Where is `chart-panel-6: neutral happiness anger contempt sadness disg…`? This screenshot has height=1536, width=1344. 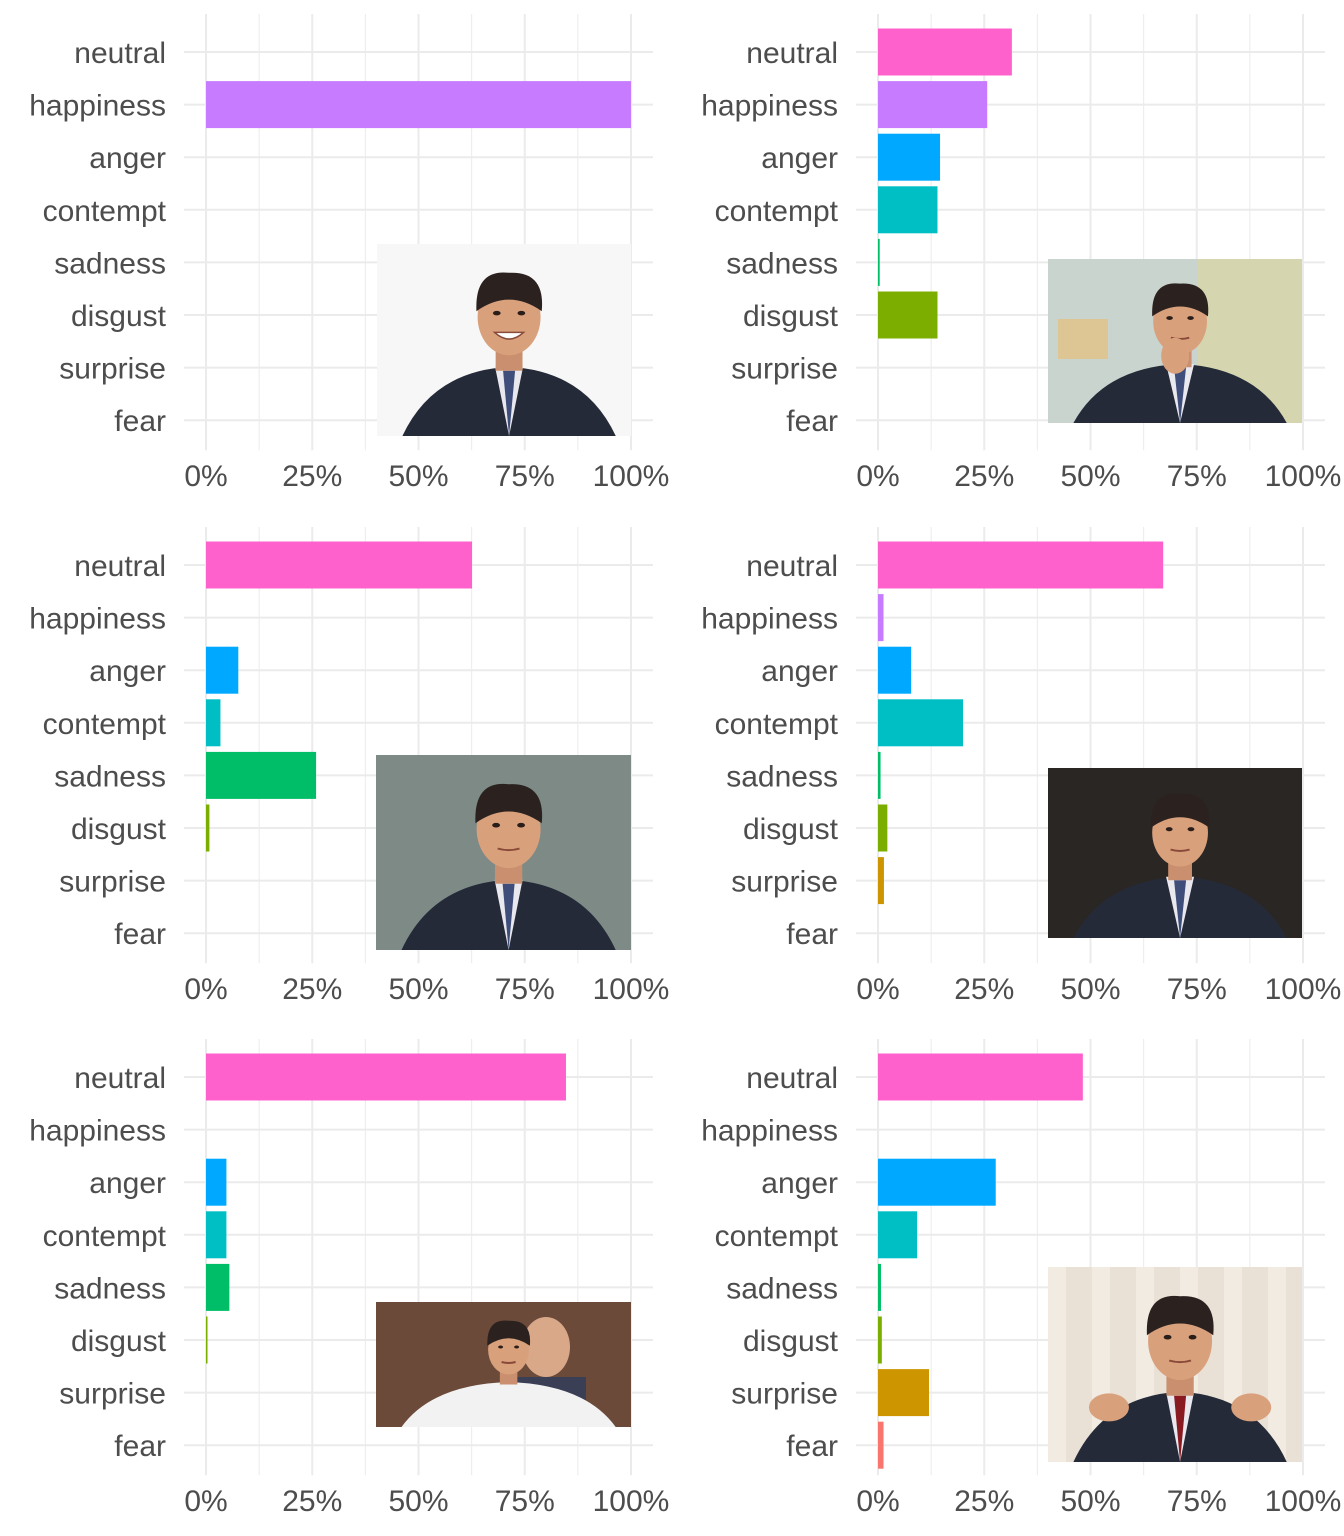
chart-panel-6: neutral happiness anger contempt sadness disg… is located at coordinates (1021, 1278).